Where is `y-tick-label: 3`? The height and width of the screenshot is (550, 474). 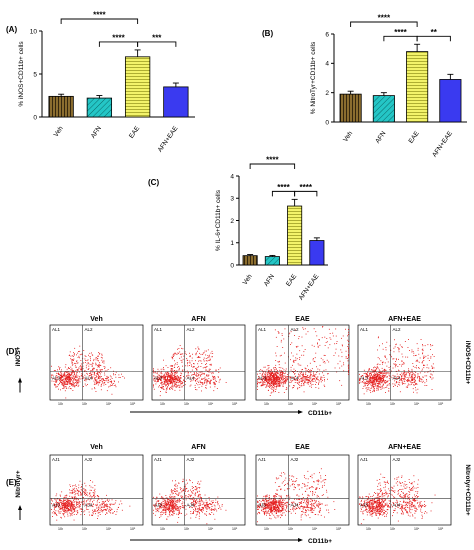
y-tick-label: 3 is located at coordinates (232, 199).